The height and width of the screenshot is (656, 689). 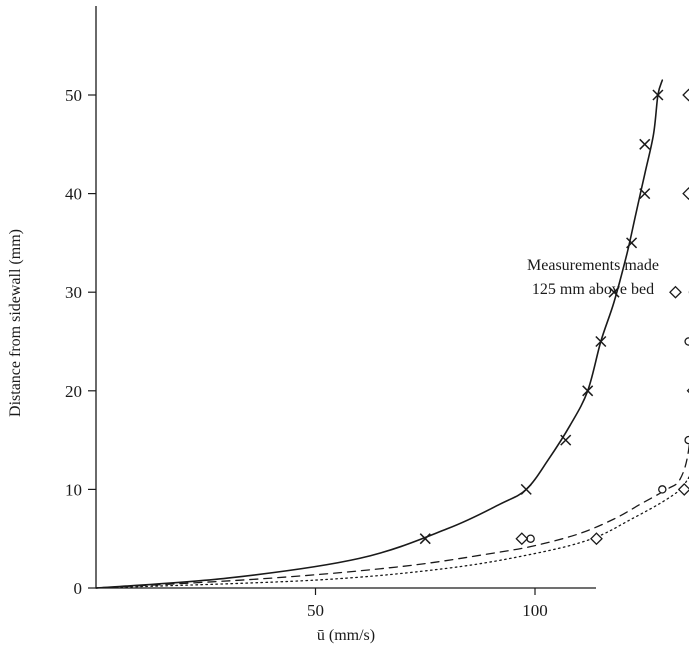 I want to click on y-tick-label: 40, so click(x=73, y=194).